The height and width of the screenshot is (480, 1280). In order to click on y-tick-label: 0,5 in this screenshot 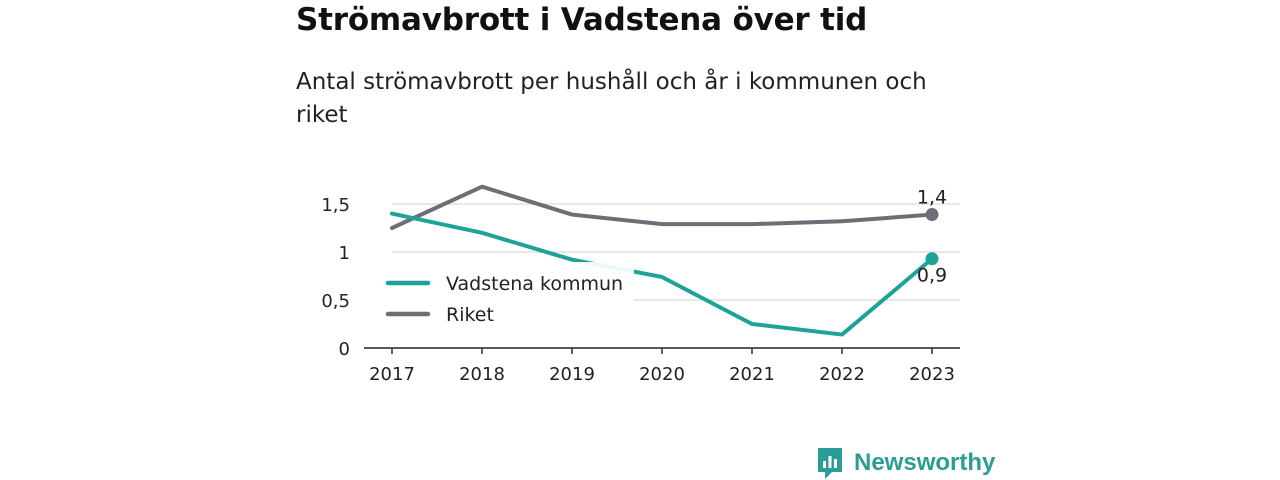, I will do `click(335, 301)`.